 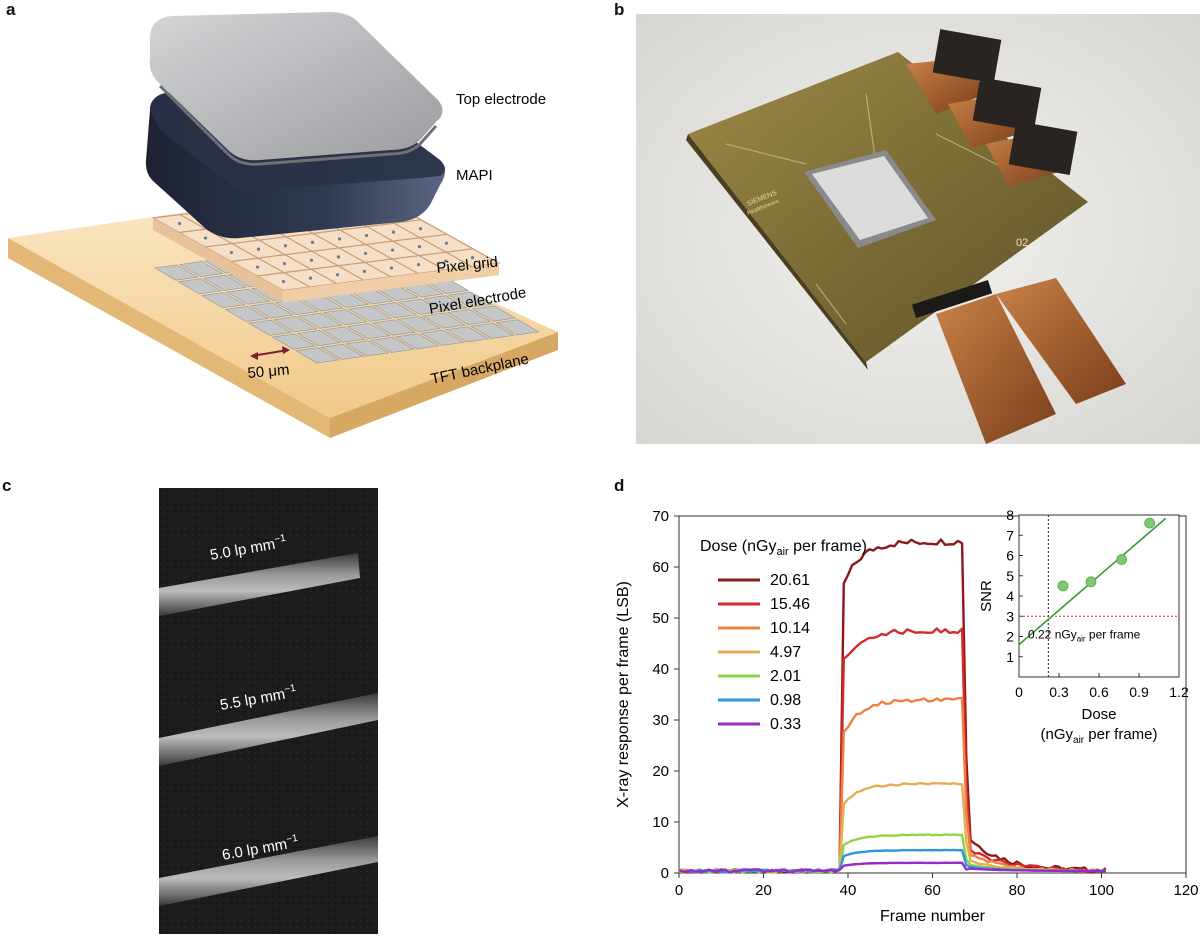 What do you see at coordinates (1010, 637) in the screenshot?
I see `inset-y-tick-label: 2` at bounding box center [1010, 637].